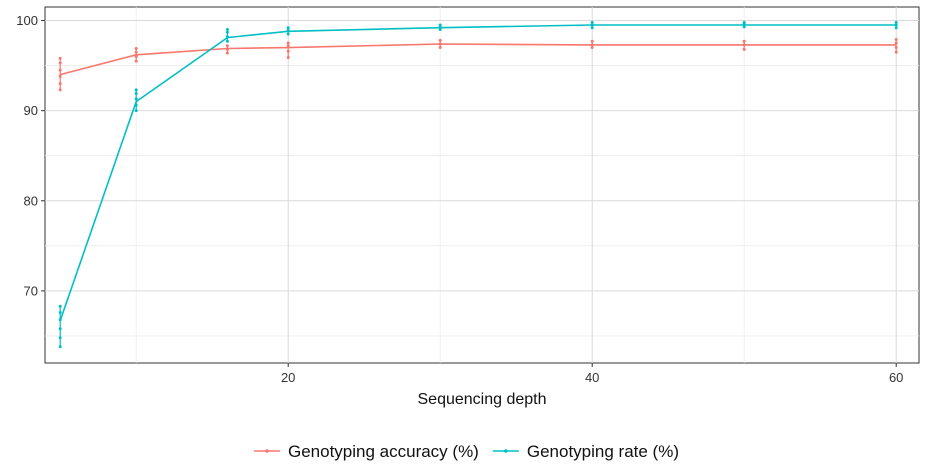 Image resolution: width=931 pixels, height=464 pixels. I want to click on legend-label: Genotyping rate (%), so click(603, 451).